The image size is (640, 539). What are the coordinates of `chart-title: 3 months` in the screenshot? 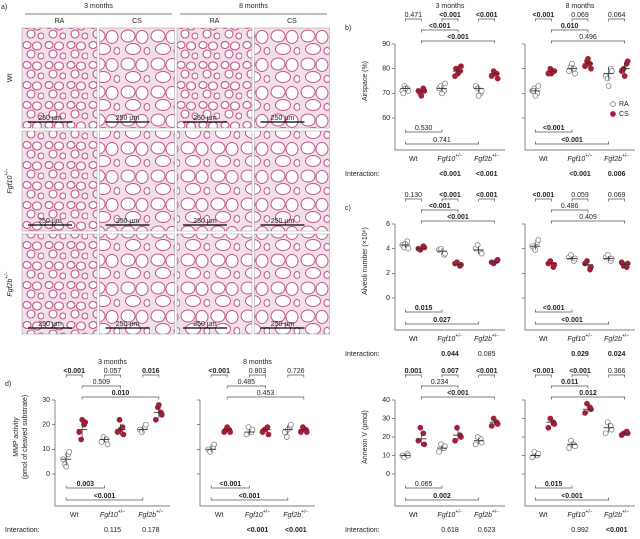 It's located at (112, 362).